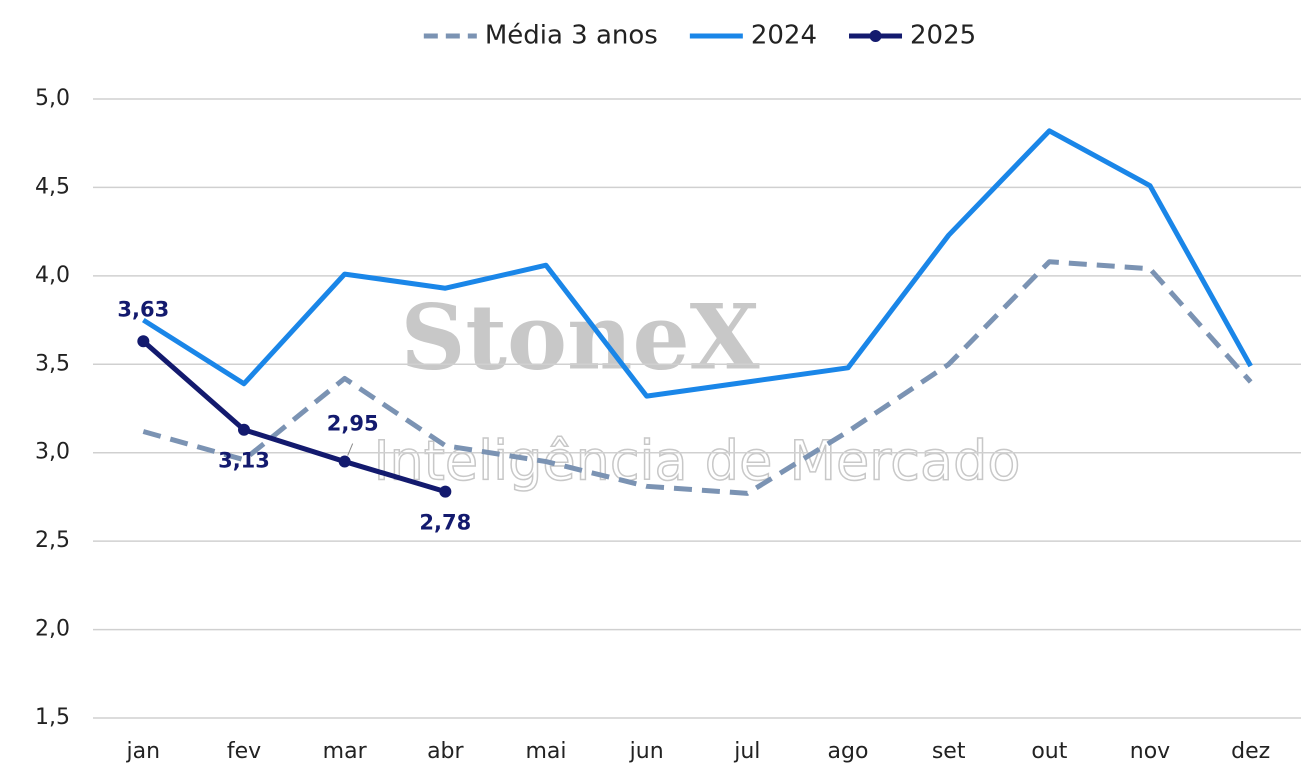  What do you see at coordinates (52, 452) in the screenshot?
I see `y-tick-label: 3,0` at bounding box center [52, 452].